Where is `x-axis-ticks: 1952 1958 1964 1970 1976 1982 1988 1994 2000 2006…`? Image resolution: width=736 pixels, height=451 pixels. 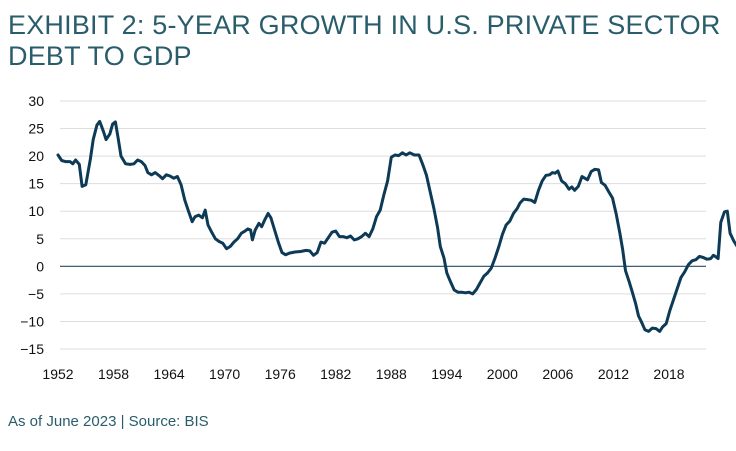
x-axis-ticks: 1952 1958 1964 1970 1976 1982 1988 1994 2000 2006… is located at coordinates (363, 374).